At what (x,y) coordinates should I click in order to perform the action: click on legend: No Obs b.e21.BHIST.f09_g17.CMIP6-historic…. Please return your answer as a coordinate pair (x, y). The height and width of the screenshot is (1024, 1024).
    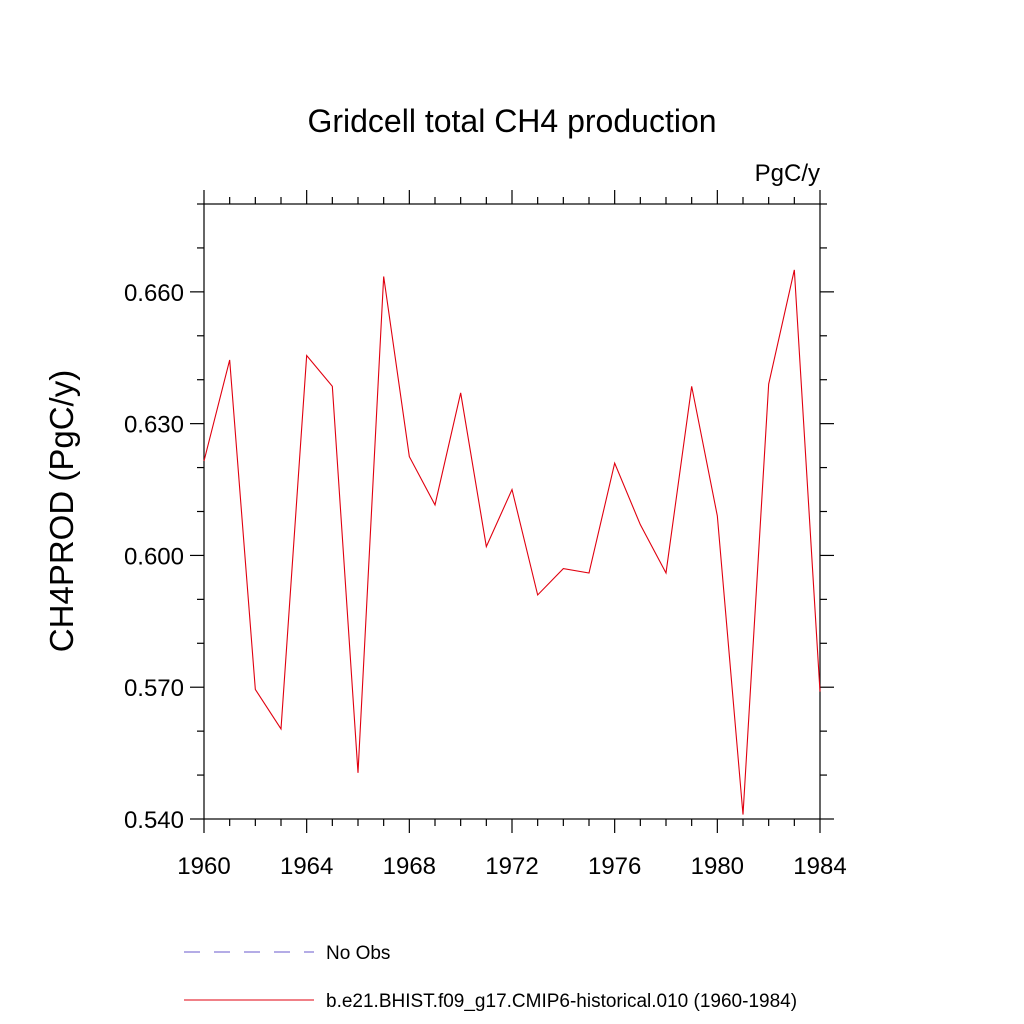
    Looking at the image, I should click on (490, 977).